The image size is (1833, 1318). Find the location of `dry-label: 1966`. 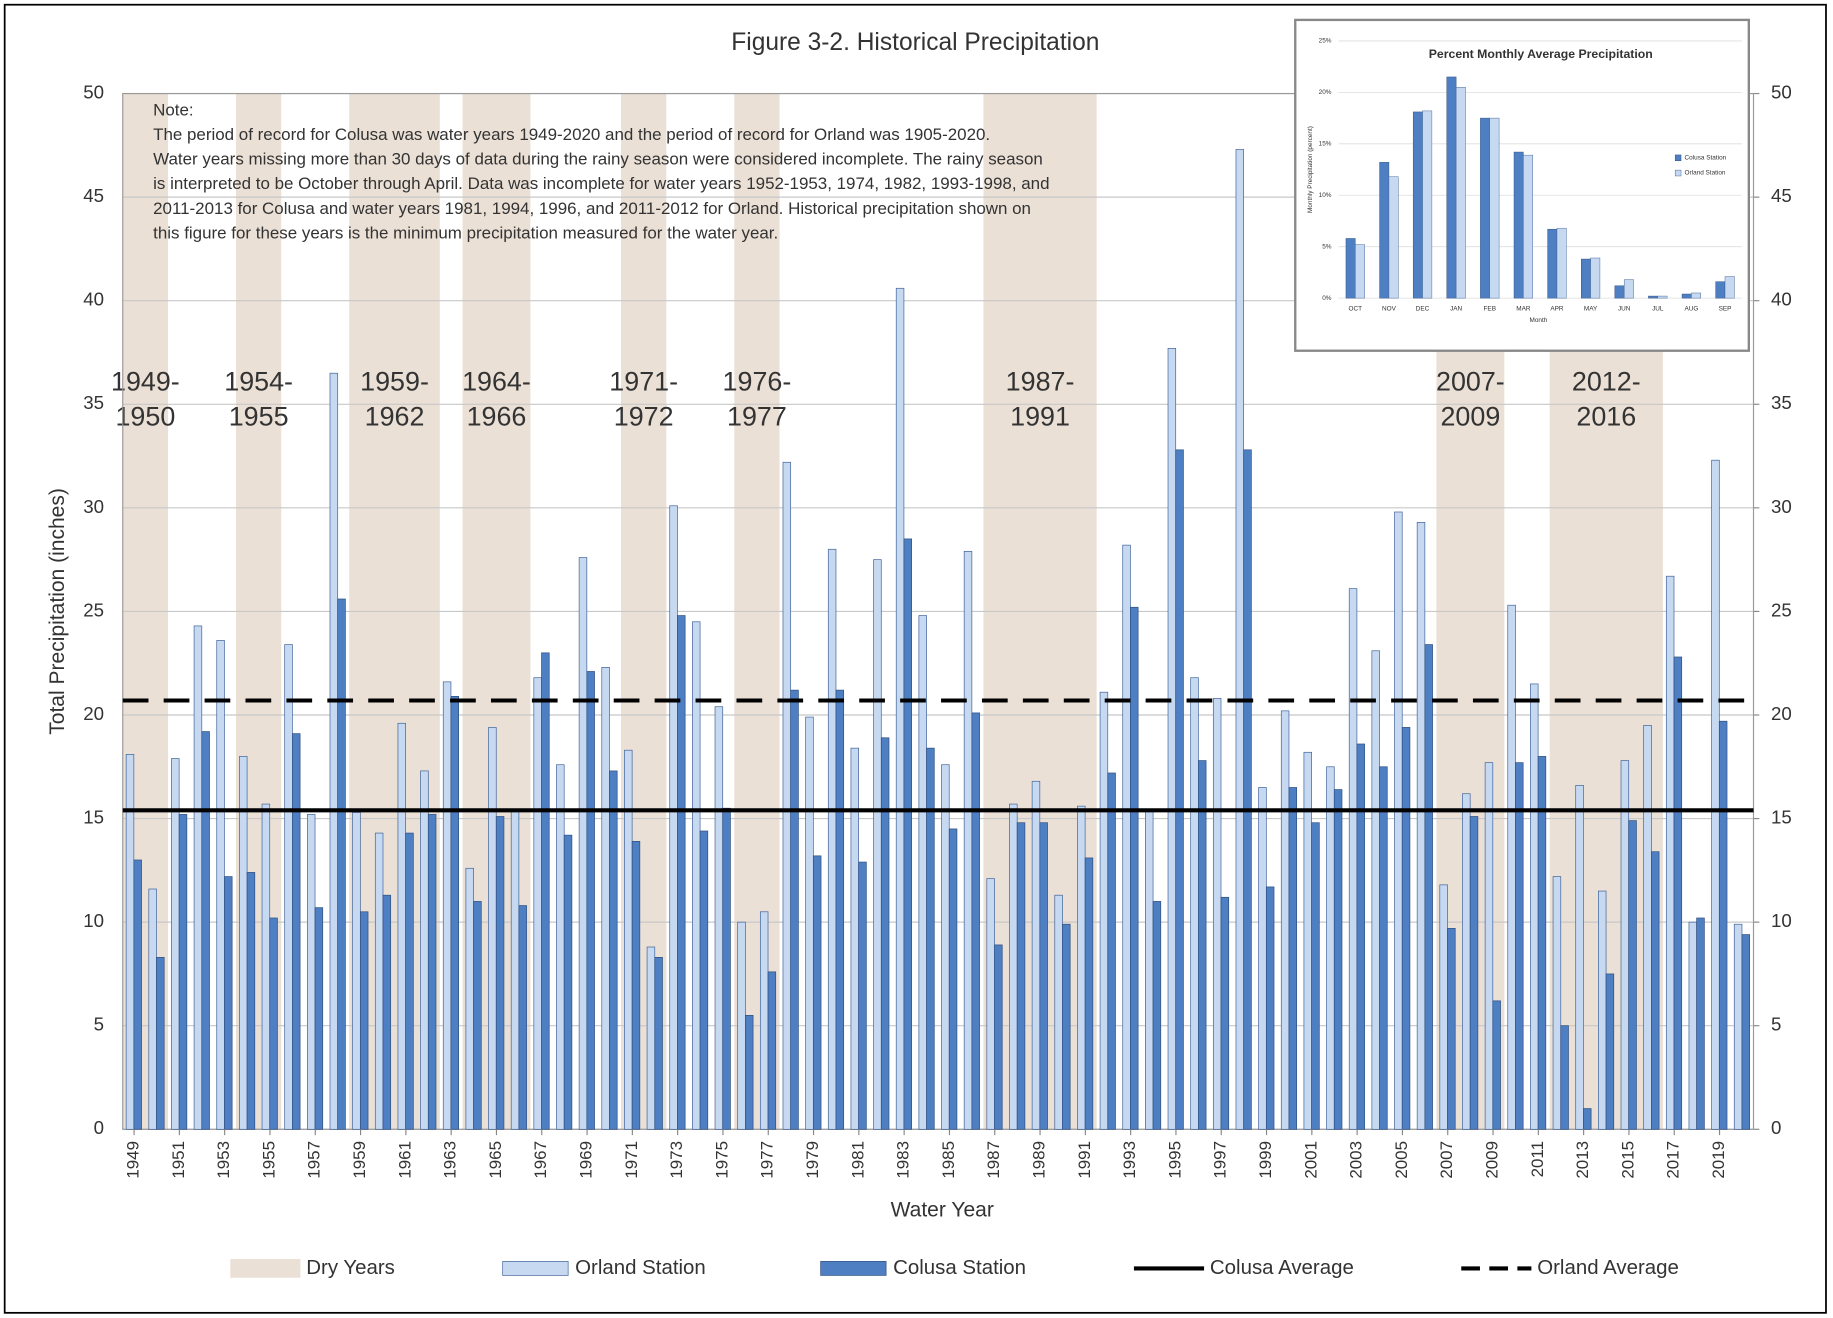

dry-label: 1966 is located at coordinates (497, 417).